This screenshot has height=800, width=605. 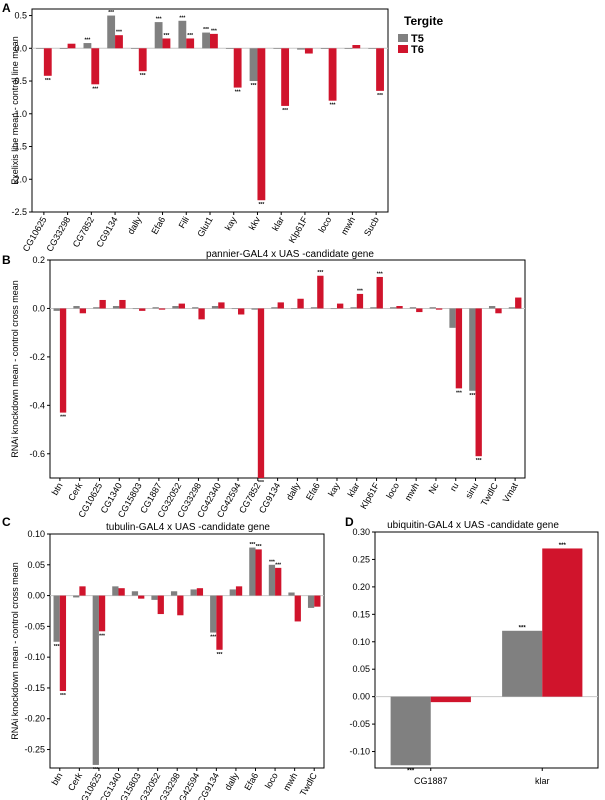 What do you see at coordinates (403, 49) in the screenshot?
I see `legend-swatch-t6` at bounding box center [403, 49].